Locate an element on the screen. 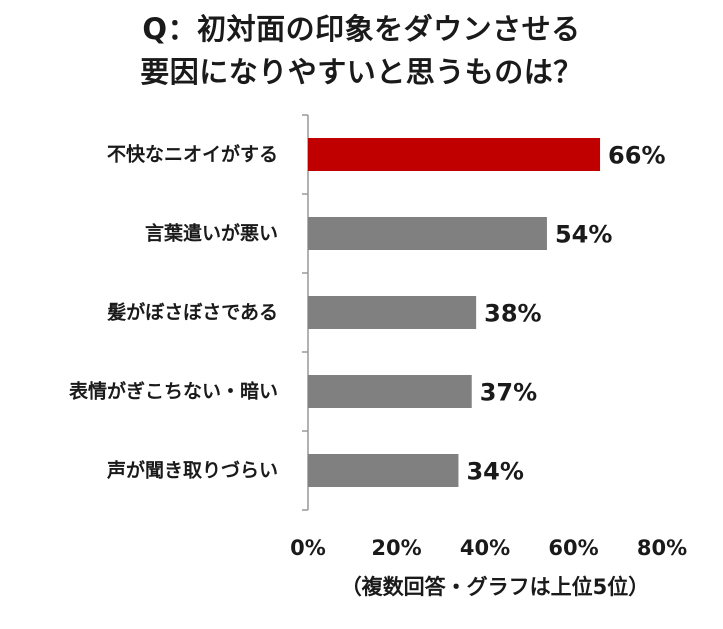 The height and width of the screenshot is (629, 723). x-tick-label: 60% is located at coordinates (573, 548).